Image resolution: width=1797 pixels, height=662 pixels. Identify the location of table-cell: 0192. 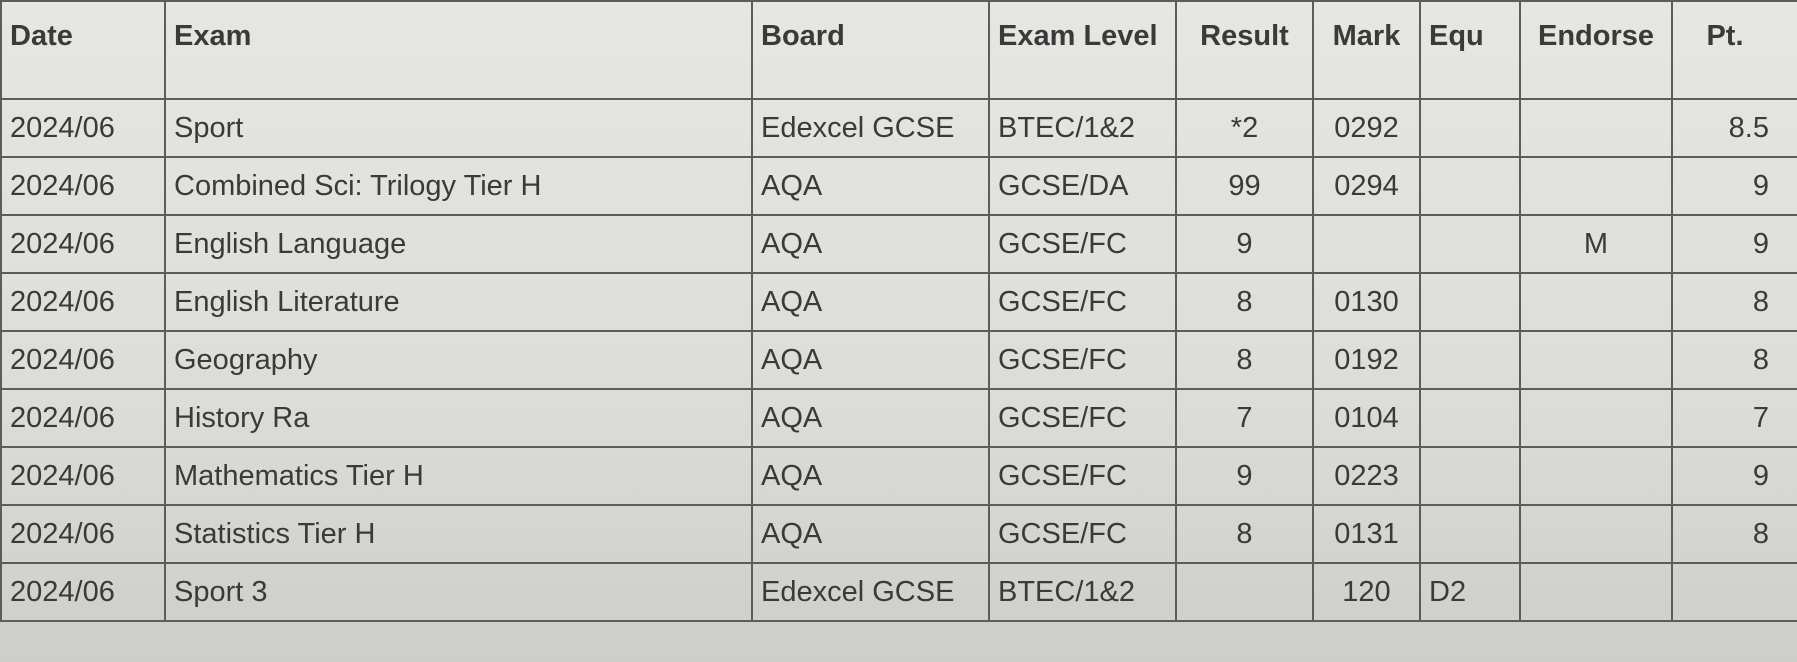
(1366, 360).